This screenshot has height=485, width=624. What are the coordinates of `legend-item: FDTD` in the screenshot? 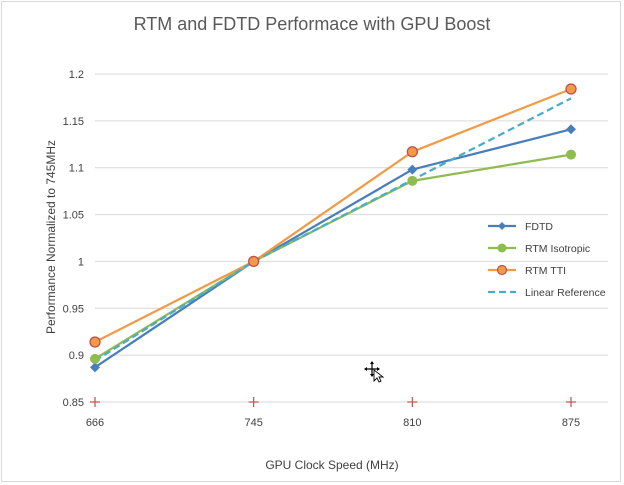 It's located at (520, 227).